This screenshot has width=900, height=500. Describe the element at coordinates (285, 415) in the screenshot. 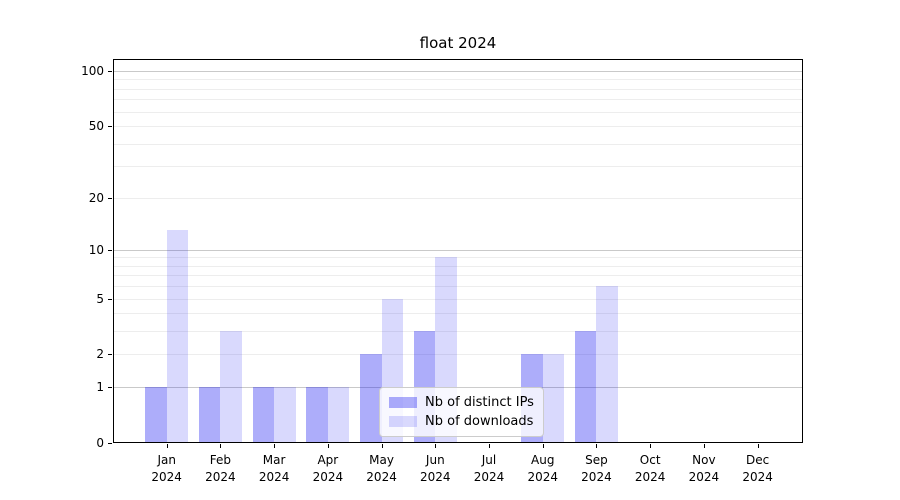

I see `bar-downloads-mar-2024` at that location.